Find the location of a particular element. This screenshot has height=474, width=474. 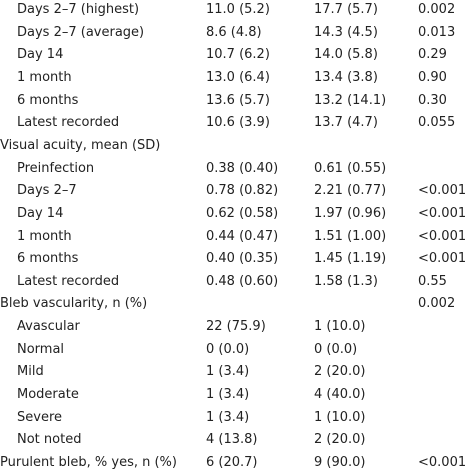

p-value: 0.55 is located at coordinates (432, 281).